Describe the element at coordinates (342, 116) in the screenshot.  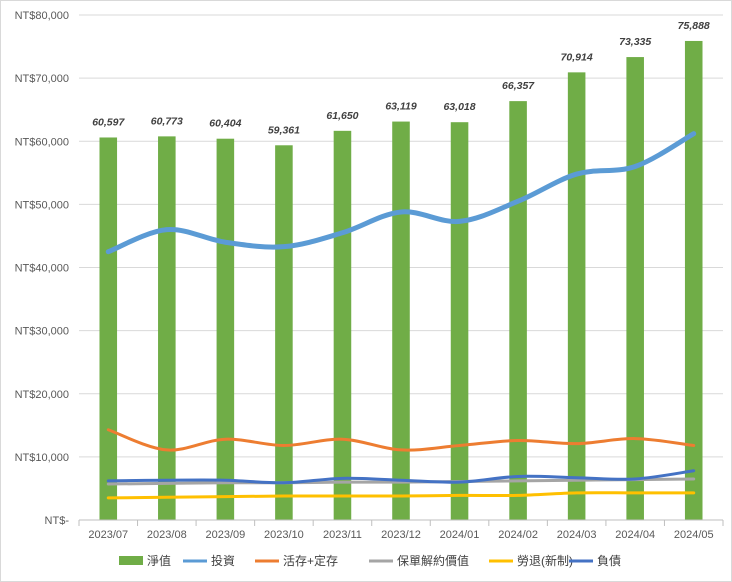
I see `bar-data-label: 61,650` at that location.